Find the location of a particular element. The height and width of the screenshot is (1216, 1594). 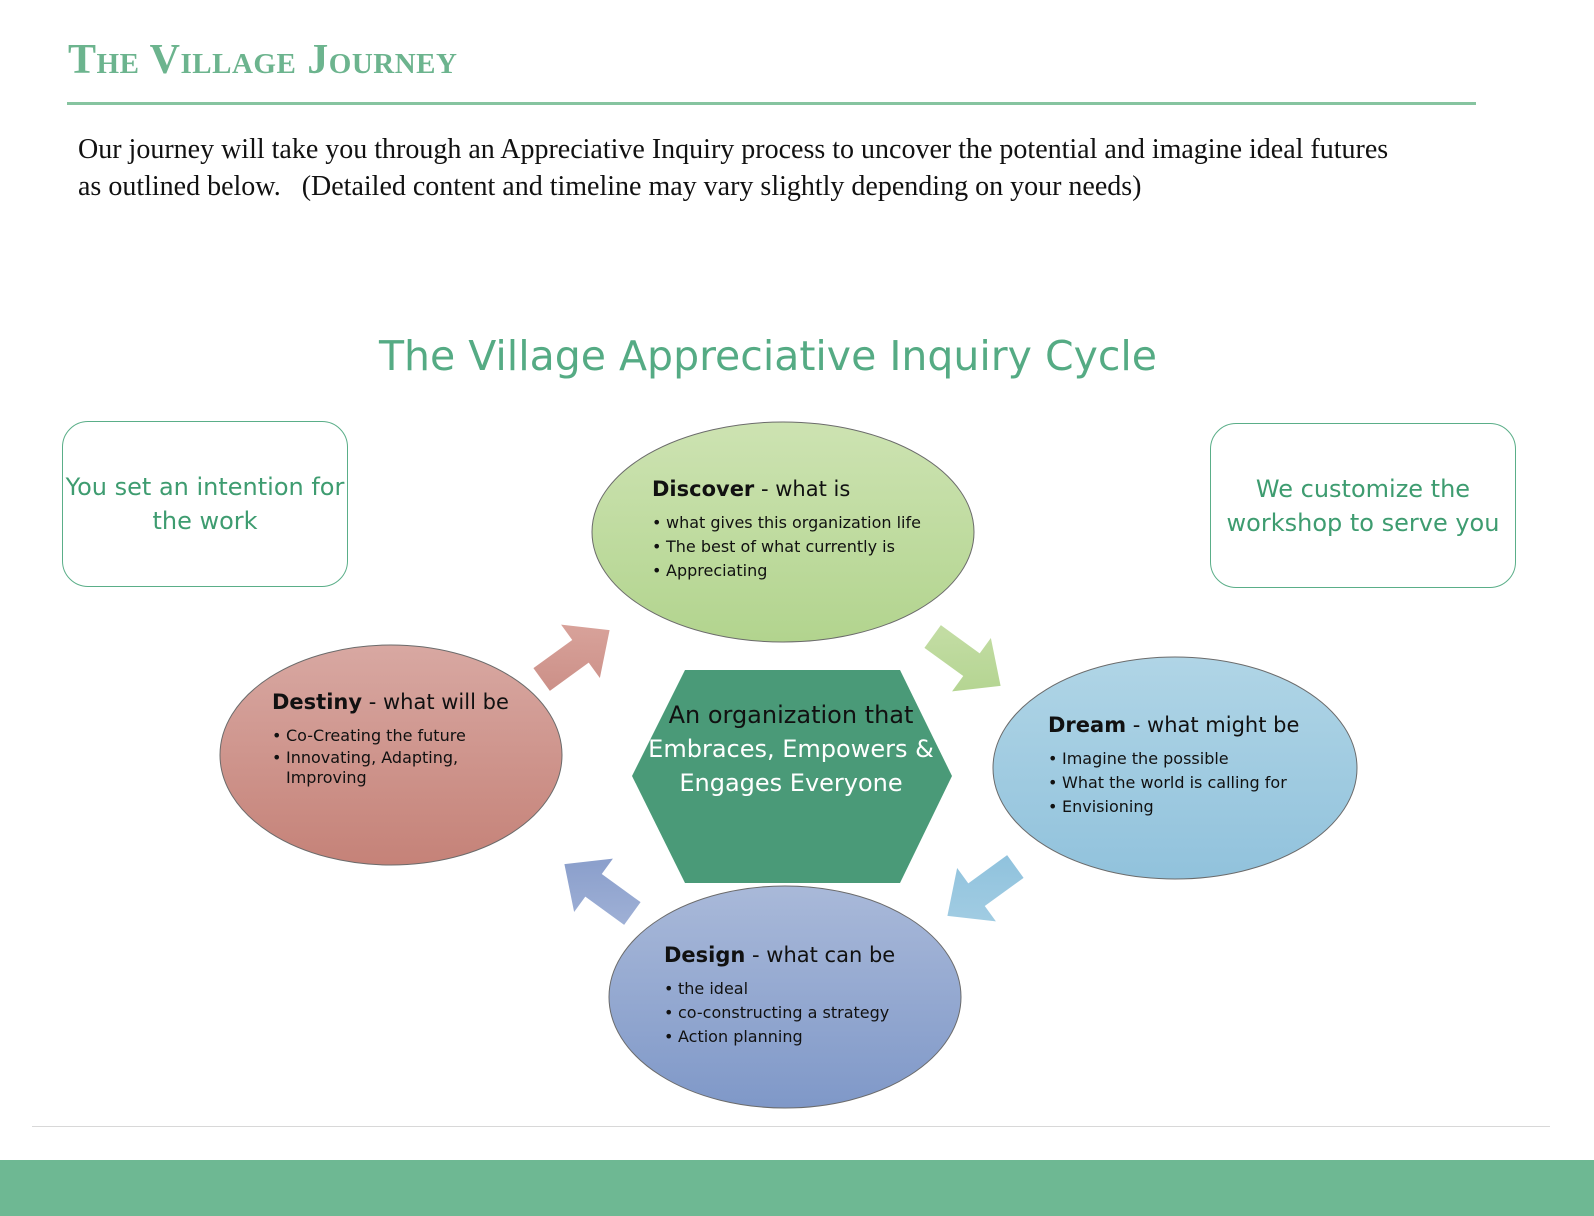

center-hexagon is located at coordinates (792, 776).